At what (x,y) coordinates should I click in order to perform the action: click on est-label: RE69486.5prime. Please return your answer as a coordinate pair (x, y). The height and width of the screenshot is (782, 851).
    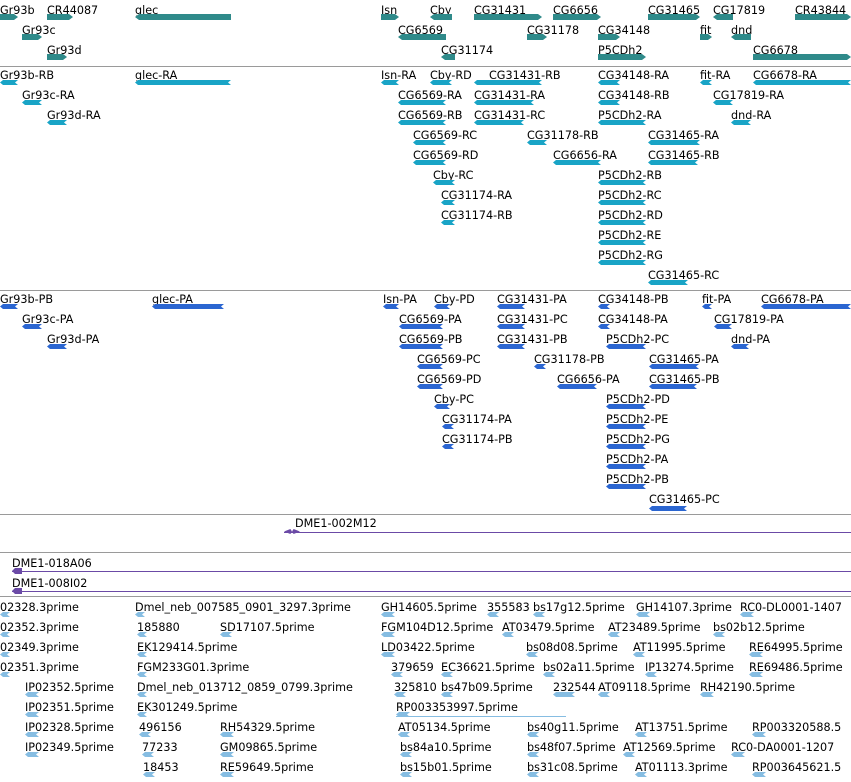
    Looking at the image, I should click on (796, 667).